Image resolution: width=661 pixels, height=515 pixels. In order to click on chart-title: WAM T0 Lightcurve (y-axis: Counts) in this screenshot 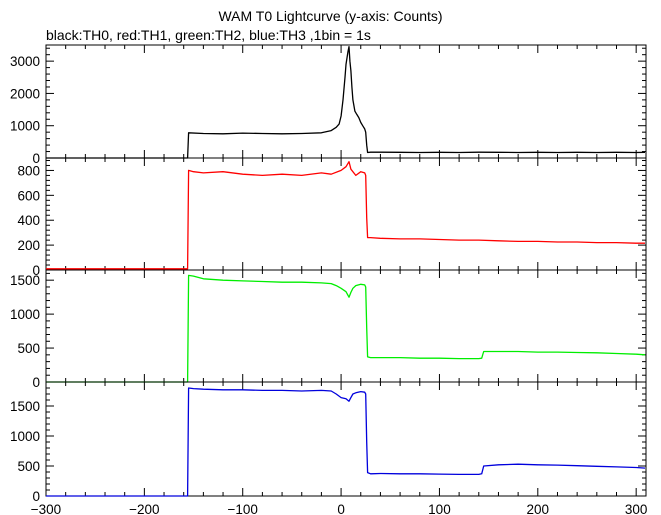, I will do `click(330, 16)`.